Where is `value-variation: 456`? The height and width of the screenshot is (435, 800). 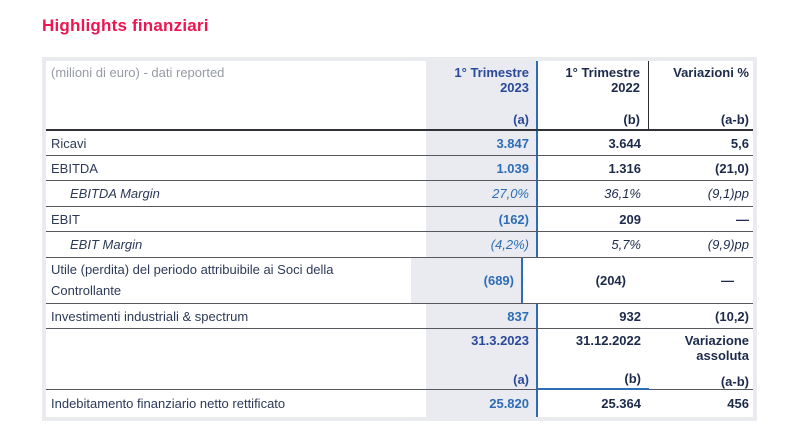
value-variation: 456 is located at coordinates (738, 403).